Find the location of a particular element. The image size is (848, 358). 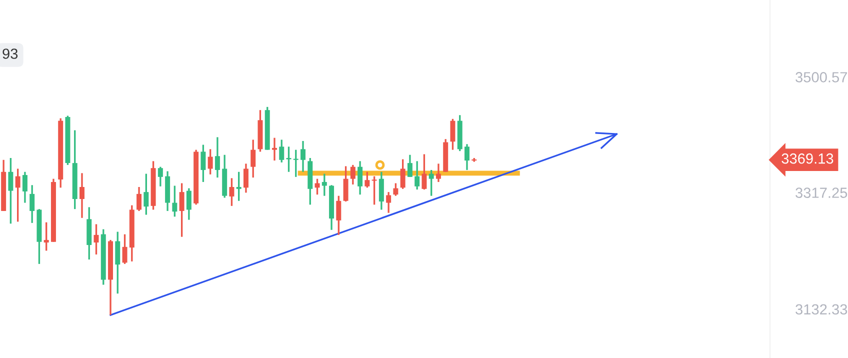

annotation: 93 is located at coordinates (10, 53).